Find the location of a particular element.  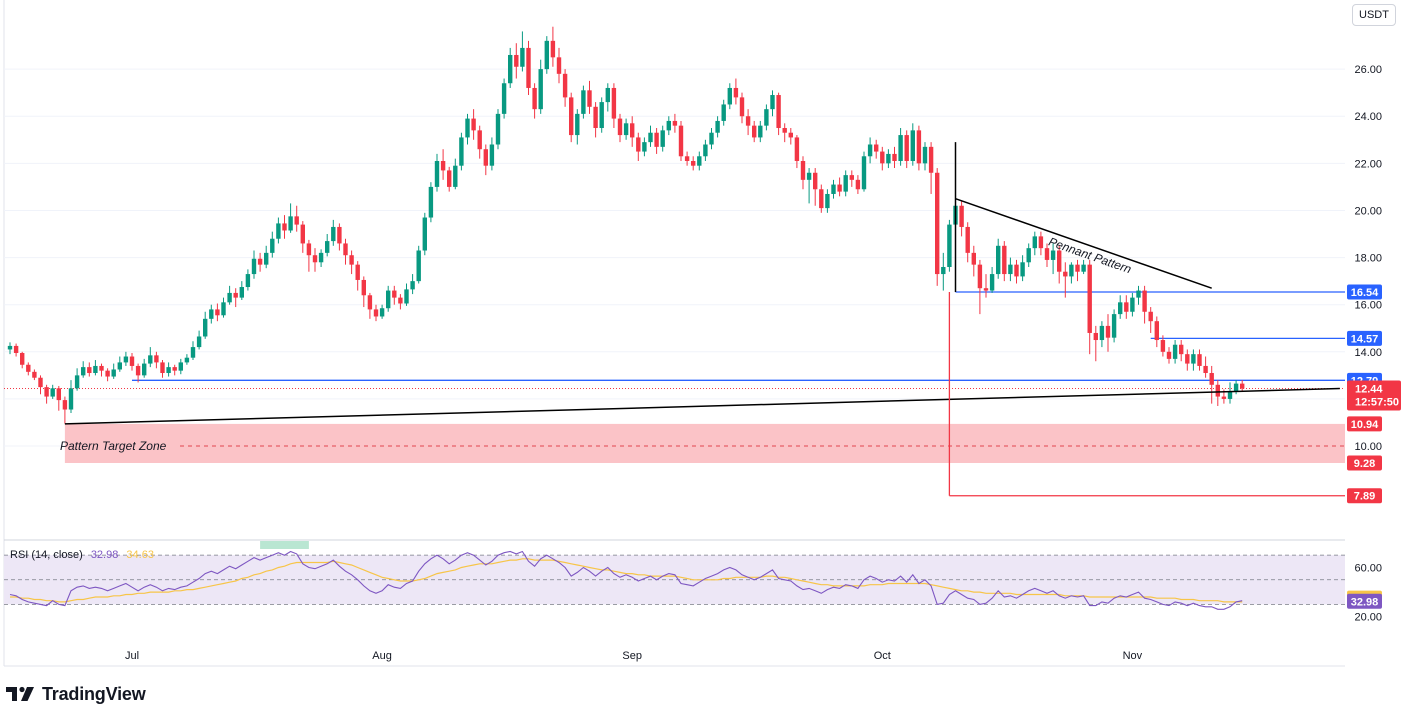

currency-button: USDT is located at coordinates (1374, 15).